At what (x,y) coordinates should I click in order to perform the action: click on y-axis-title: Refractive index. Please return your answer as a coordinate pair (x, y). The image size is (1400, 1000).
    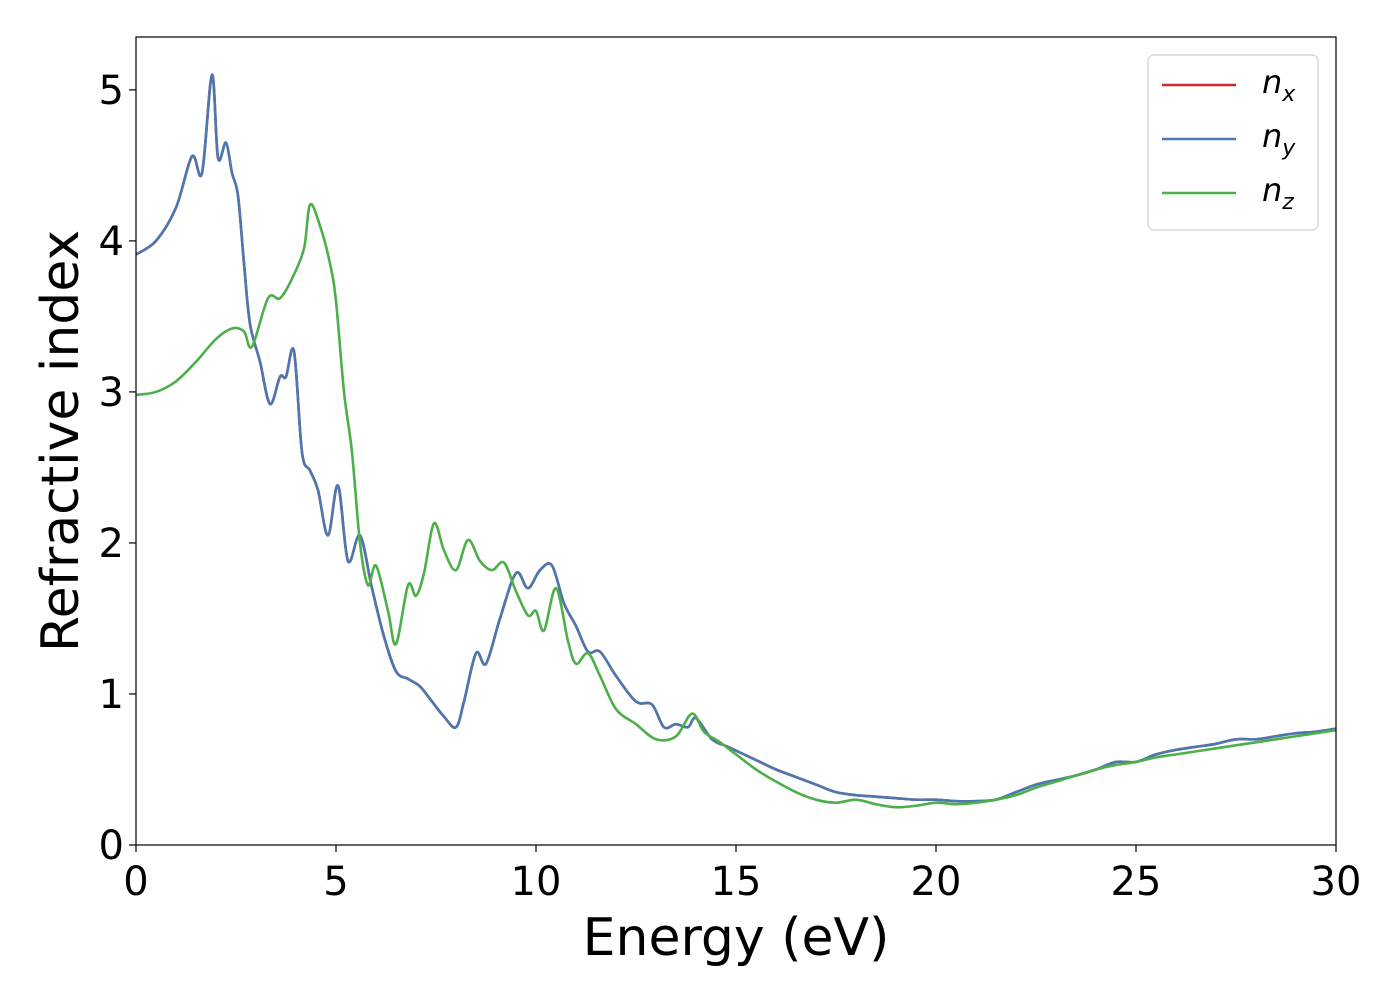
    Looking at the image, I should click on (61, 441).